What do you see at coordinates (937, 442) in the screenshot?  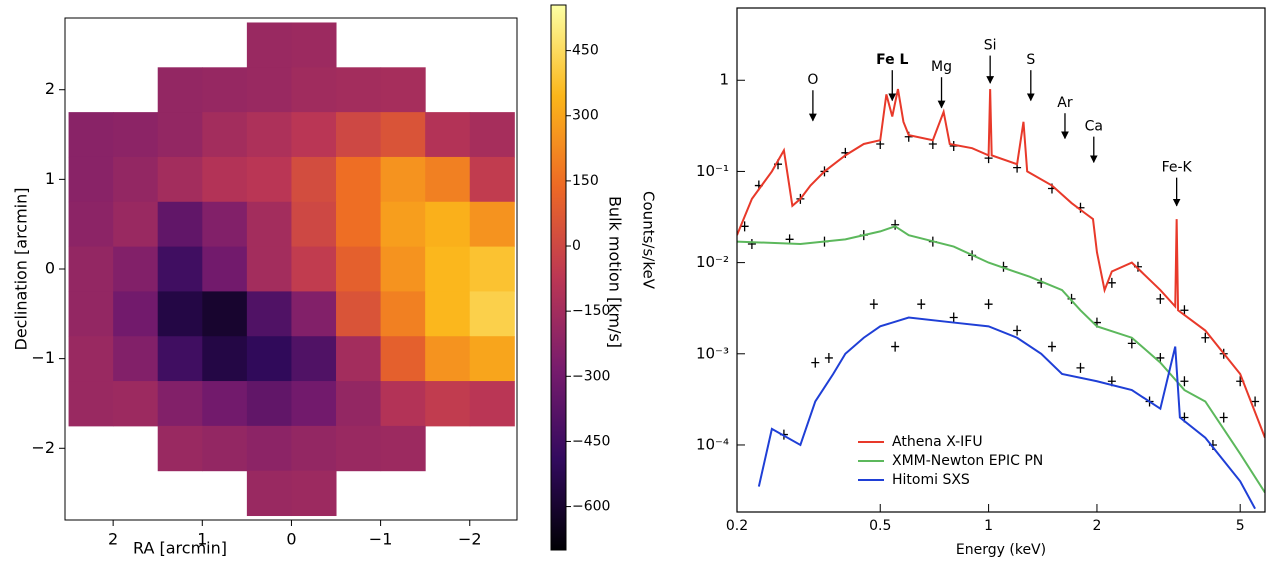 I see `legend-label: Athena X-IFU` at bounding box center [937, 442].